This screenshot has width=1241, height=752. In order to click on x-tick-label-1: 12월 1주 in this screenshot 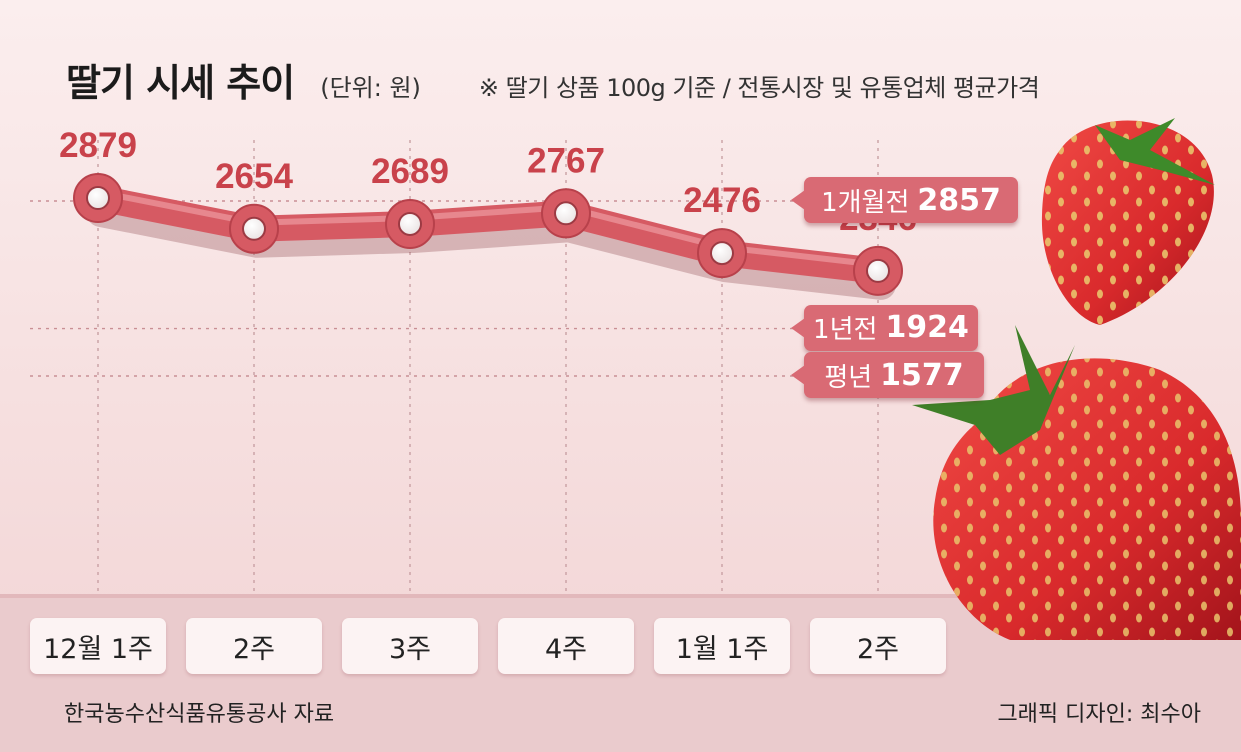, I will do `click(98, 646)`.